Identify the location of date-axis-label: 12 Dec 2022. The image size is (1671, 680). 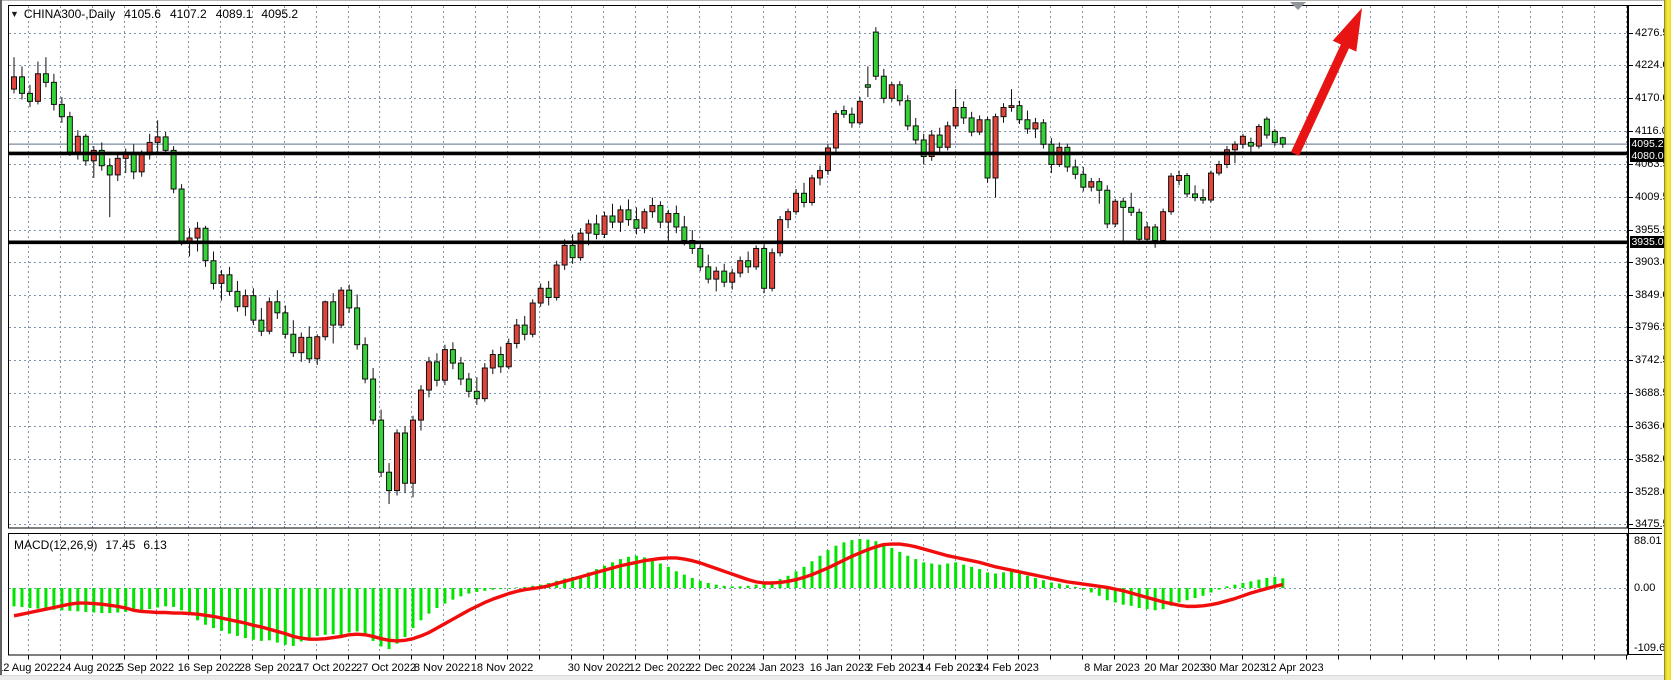
(660, 668).